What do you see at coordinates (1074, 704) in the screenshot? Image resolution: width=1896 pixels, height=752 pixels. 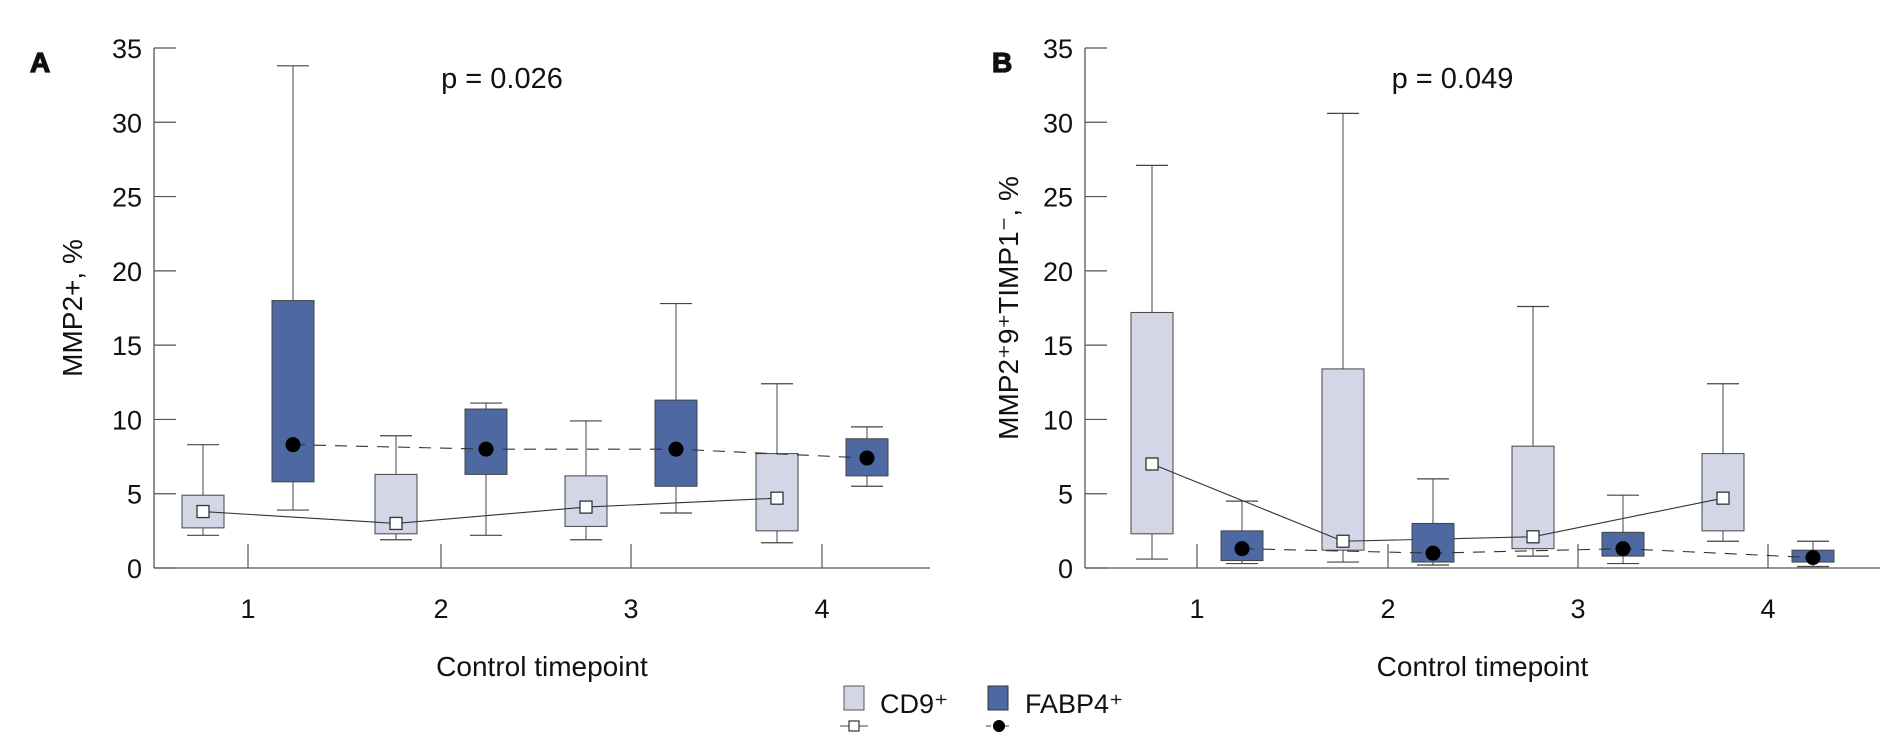 I see `legend-fabp4-label: FABP4⁺` at bounding box center [1074, 704].